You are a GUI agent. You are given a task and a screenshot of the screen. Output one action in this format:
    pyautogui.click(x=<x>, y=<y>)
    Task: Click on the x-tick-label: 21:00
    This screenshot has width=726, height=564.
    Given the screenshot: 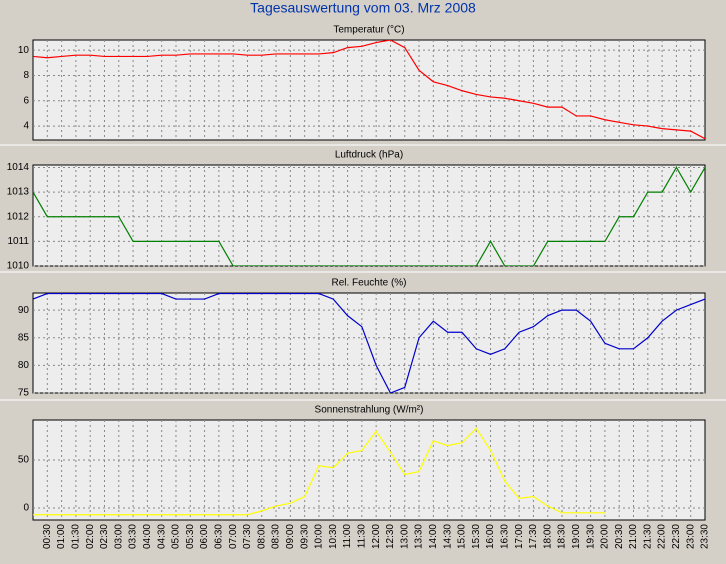 What is the action you would take?
    pyautogui.click(x=633, y=536)
    